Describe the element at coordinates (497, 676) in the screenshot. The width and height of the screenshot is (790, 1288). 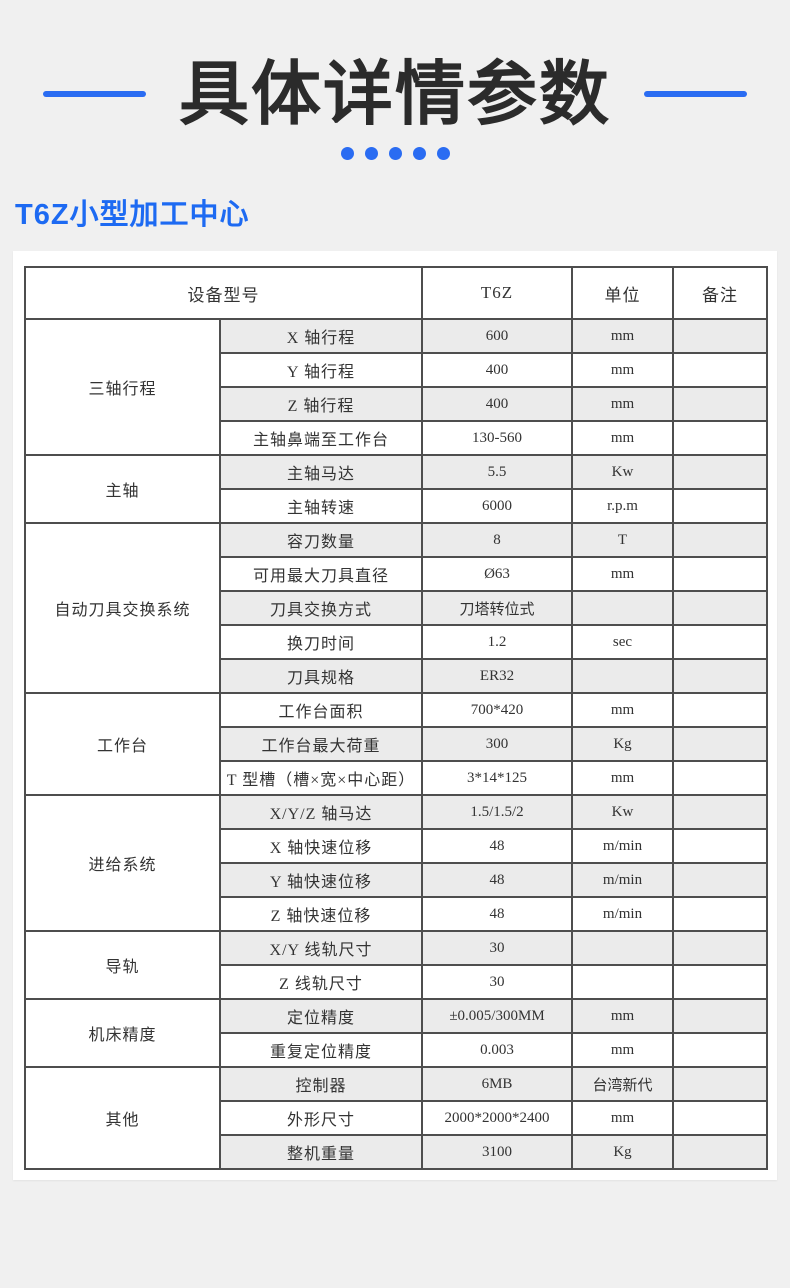
I see `value-cell: ER32` at that location.